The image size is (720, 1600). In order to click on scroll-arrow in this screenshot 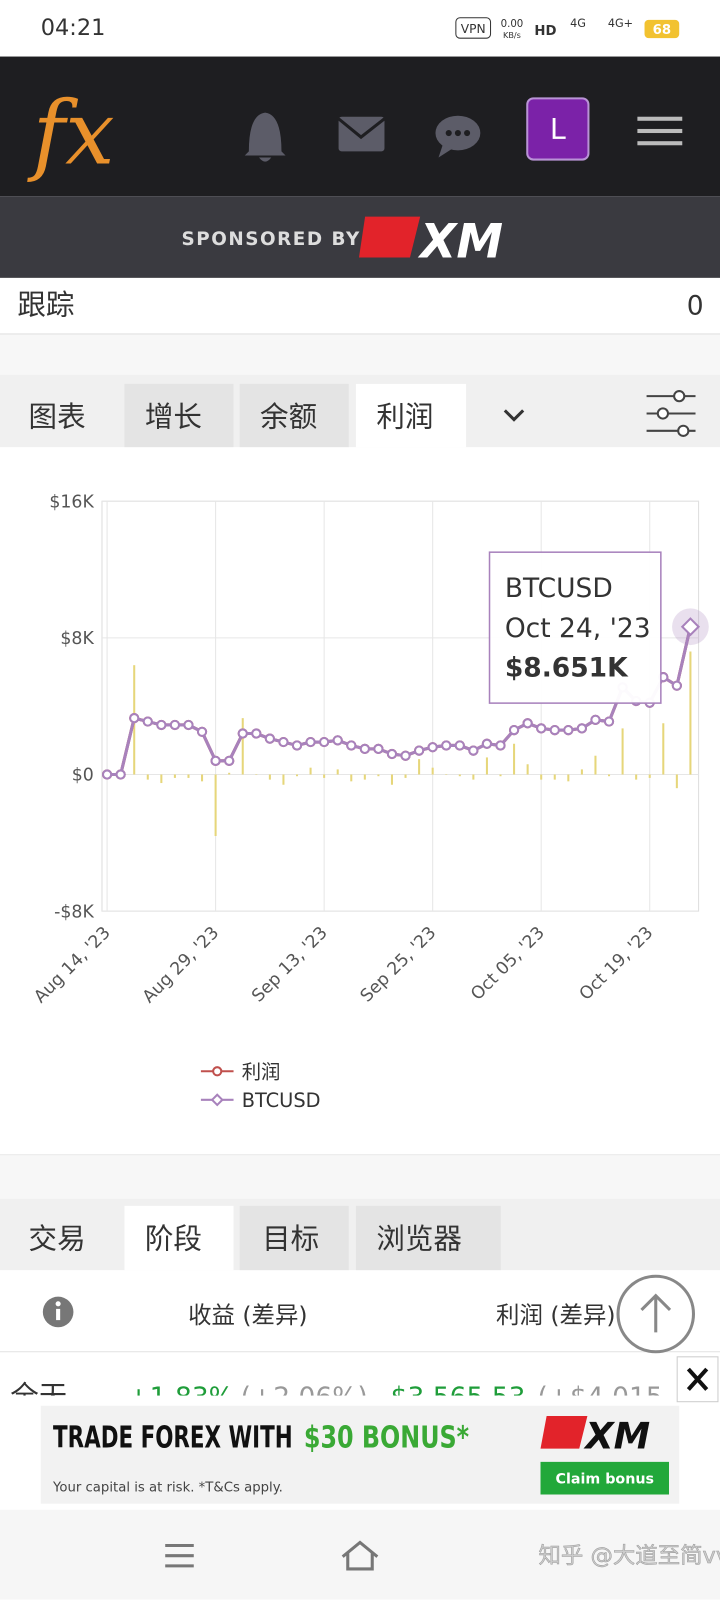, I will do `click(656, 1313)`.